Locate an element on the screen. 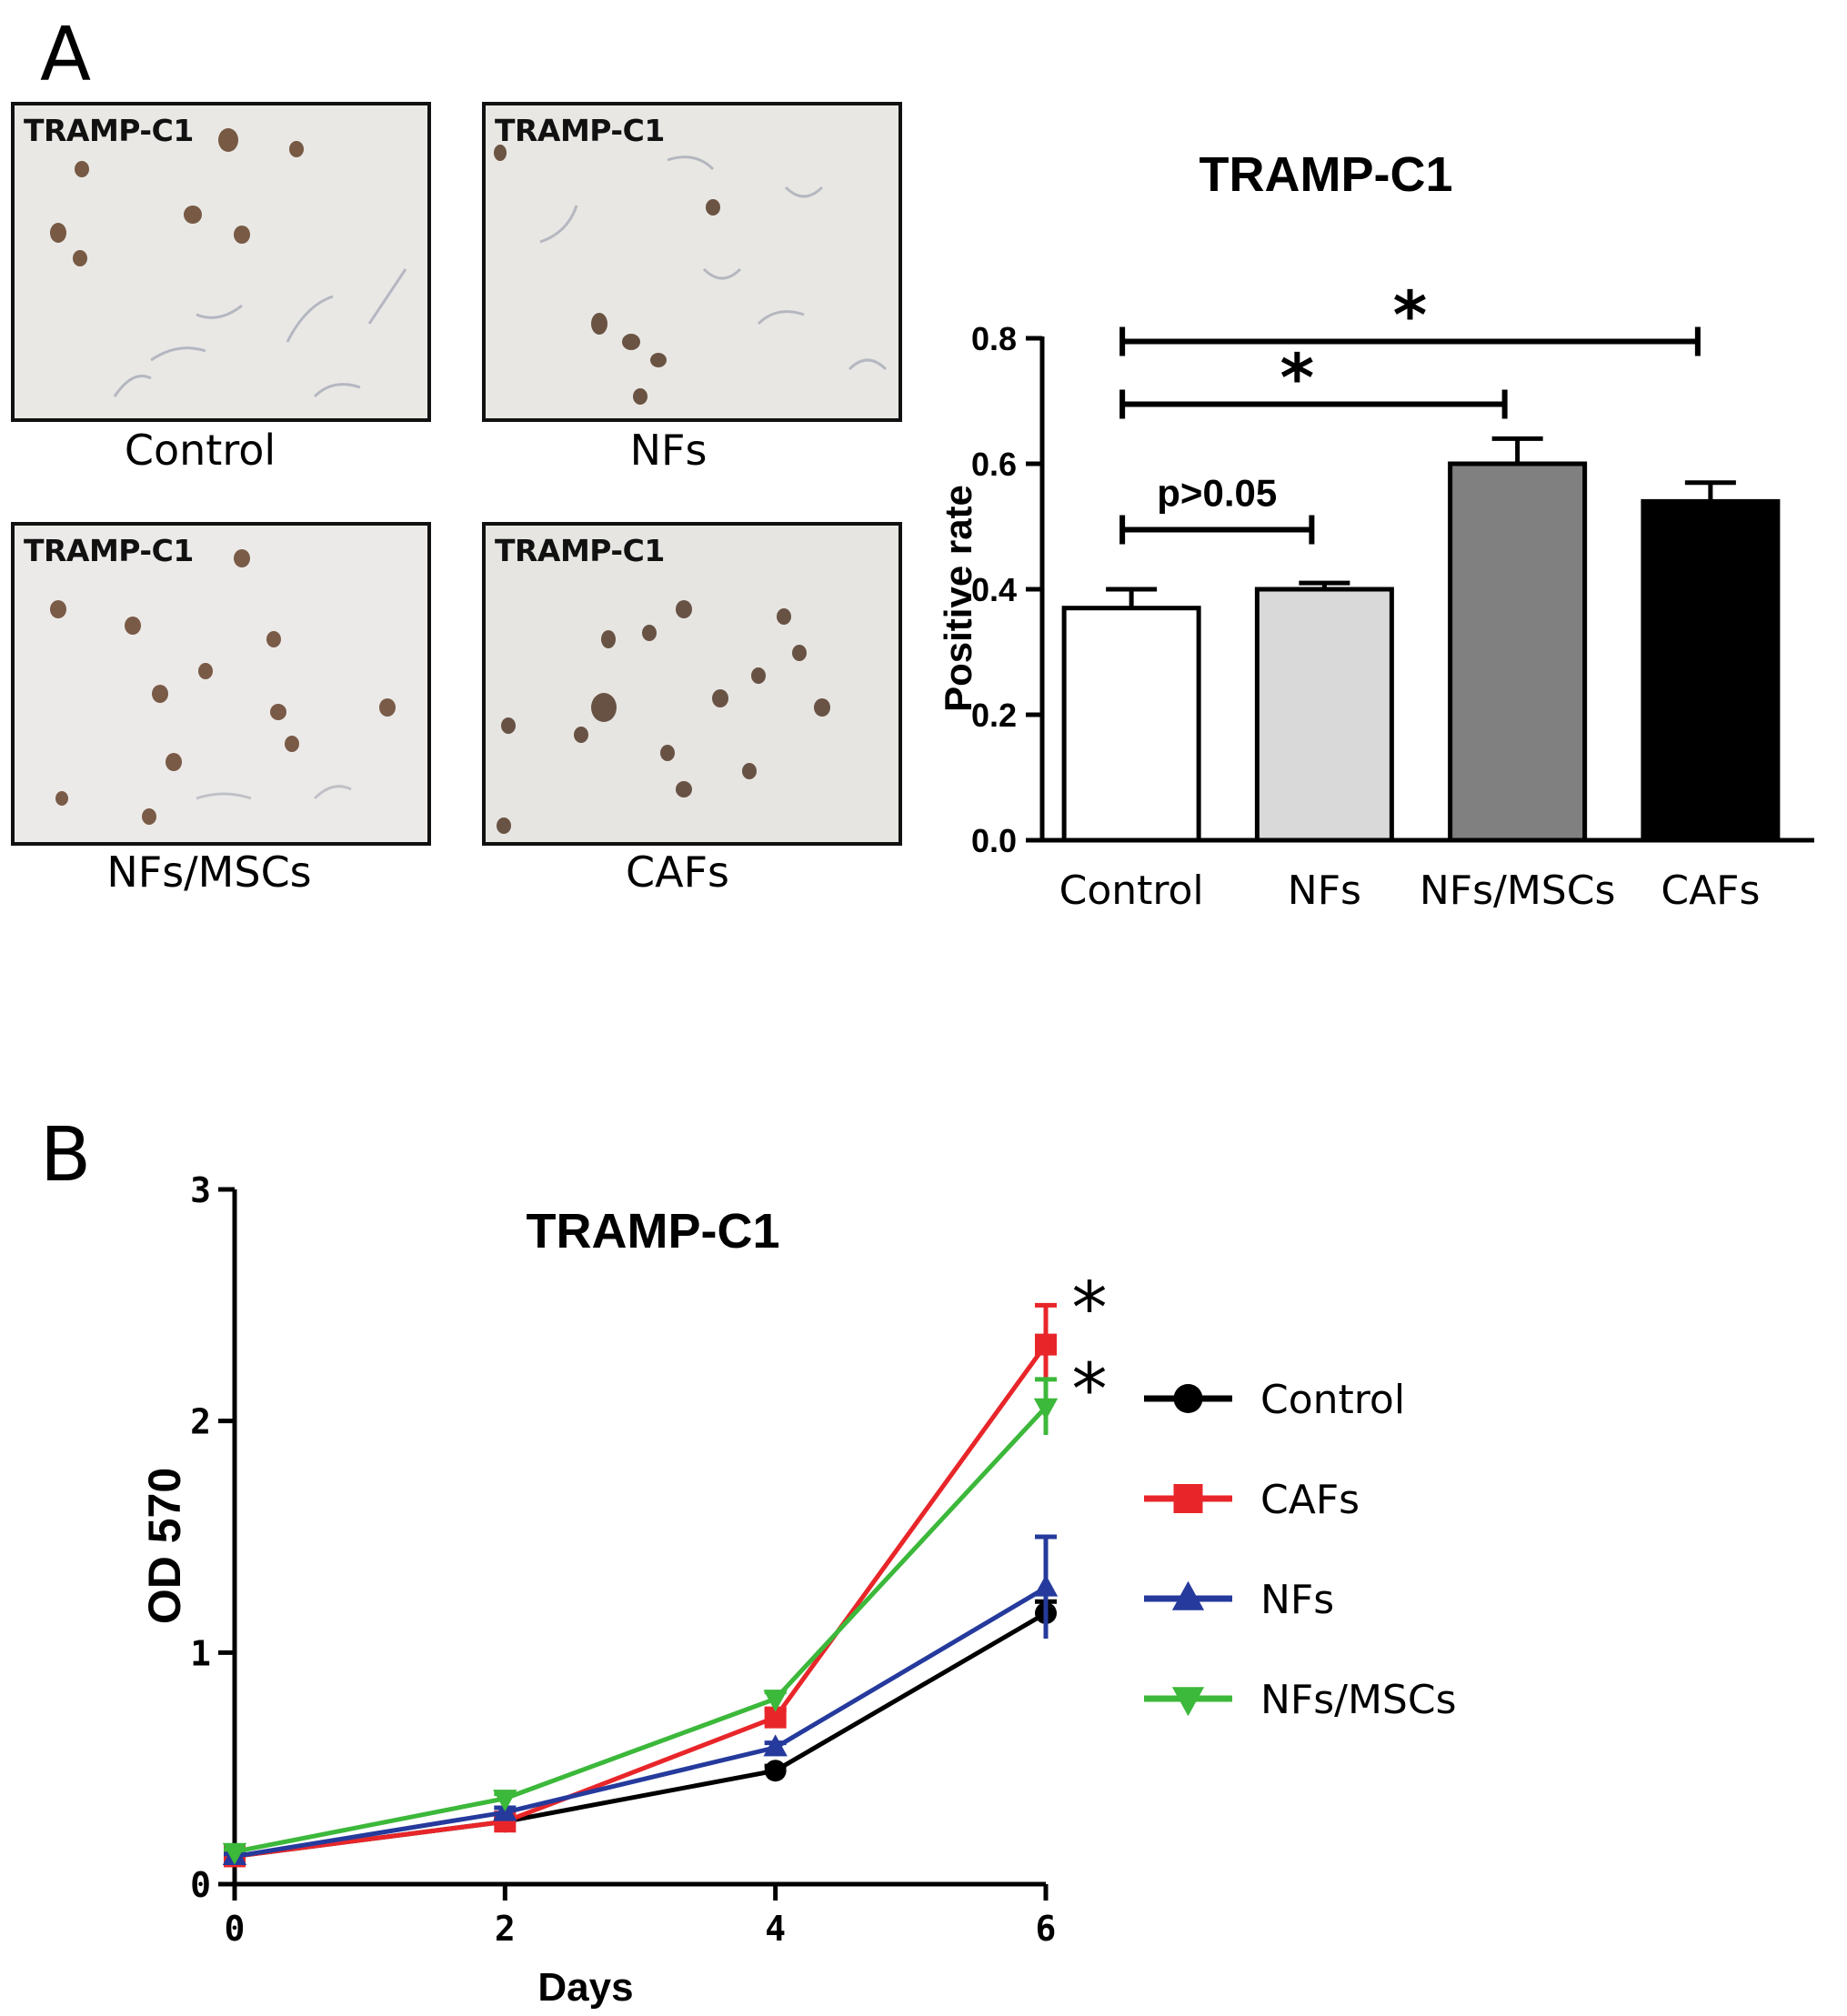 The image size is (1847, 2016). micrograph-caption-cafs: CAFs is located at coordinates (677, 872).